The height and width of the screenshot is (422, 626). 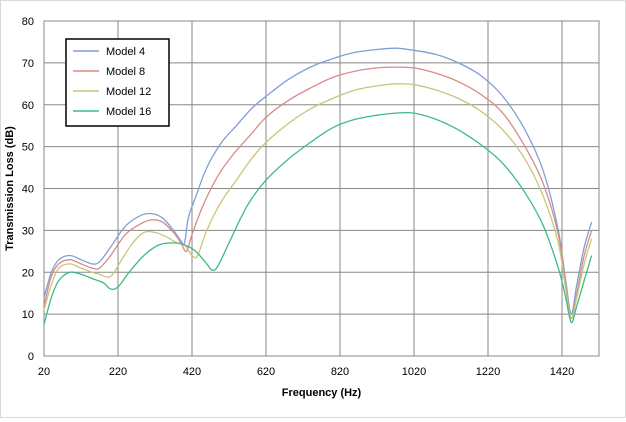 What do you see at coordinates (28, 22) in the screenshot?
I see `y-tick-label: 80` at bounding box center [28, 22].